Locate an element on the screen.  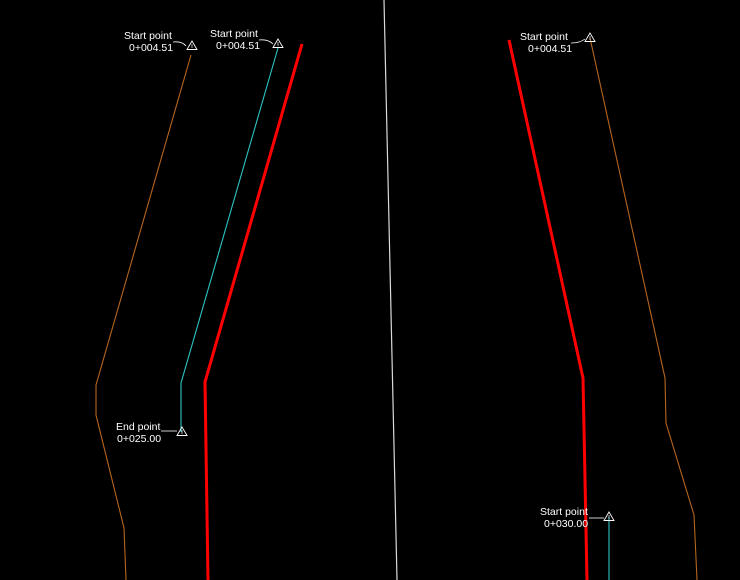
annotation-title: End point is located at coordinates (138, 427).